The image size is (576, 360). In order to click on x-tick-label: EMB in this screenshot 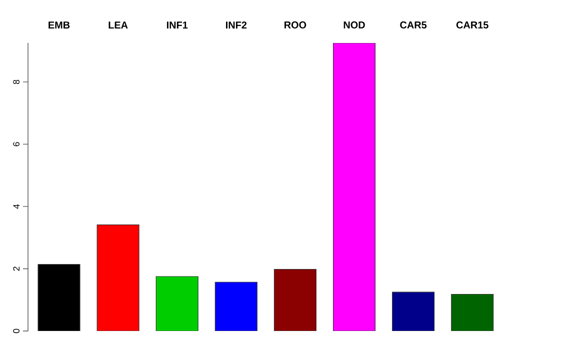, I will do `click(59, 25)`.